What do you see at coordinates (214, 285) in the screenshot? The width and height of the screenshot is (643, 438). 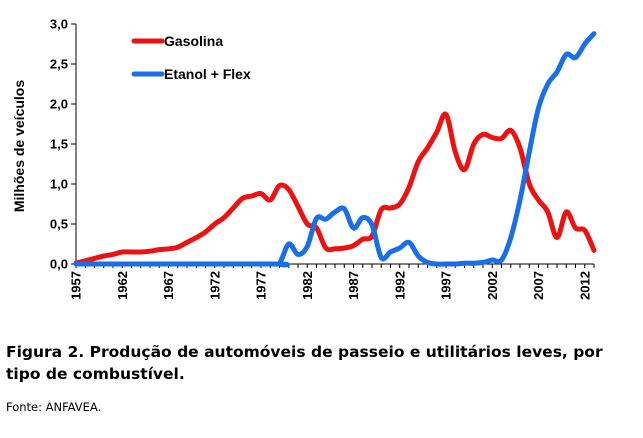 I see `x-tick-label: 1972` at bounding box center [214, 285].